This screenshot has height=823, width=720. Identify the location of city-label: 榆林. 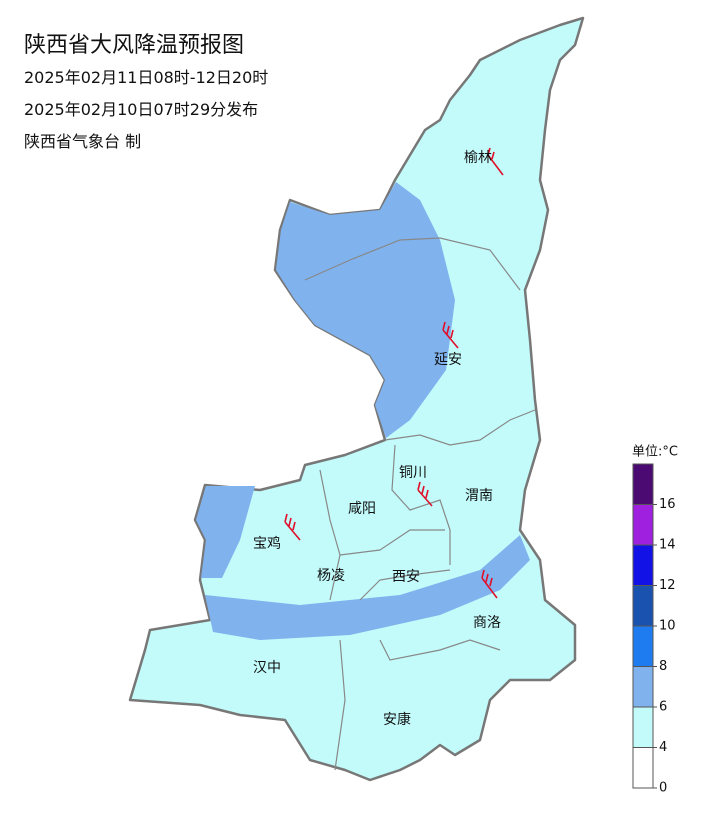
(478, 158).